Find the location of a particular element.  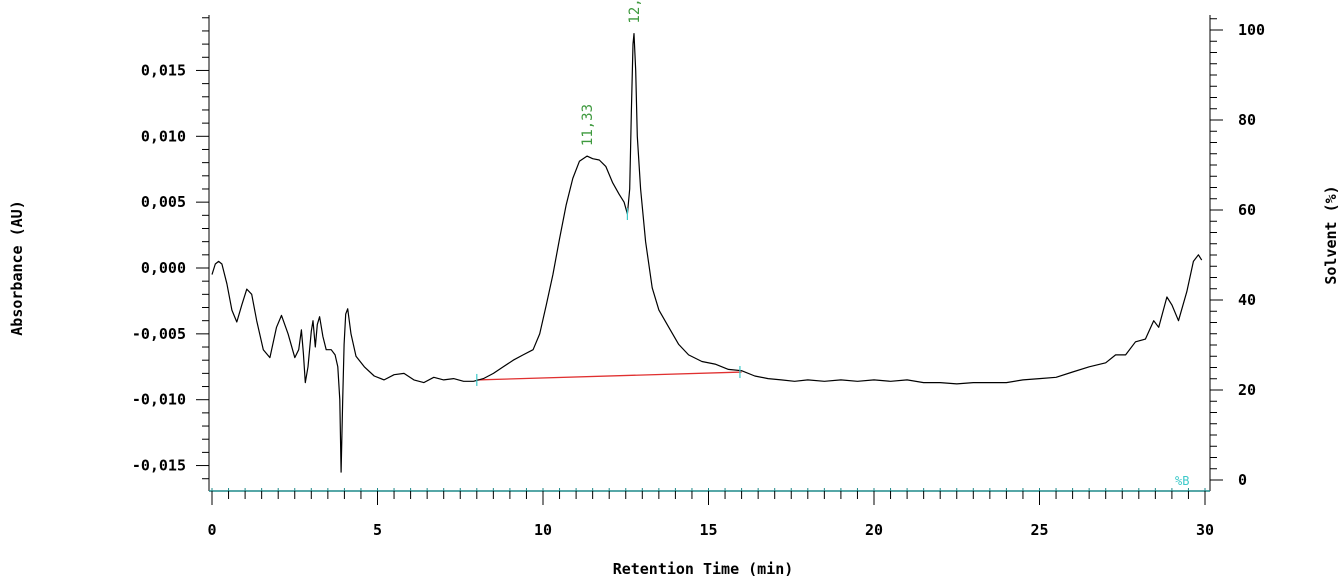

y-tick-label: 0,000 is located at coordinates (163, 268).